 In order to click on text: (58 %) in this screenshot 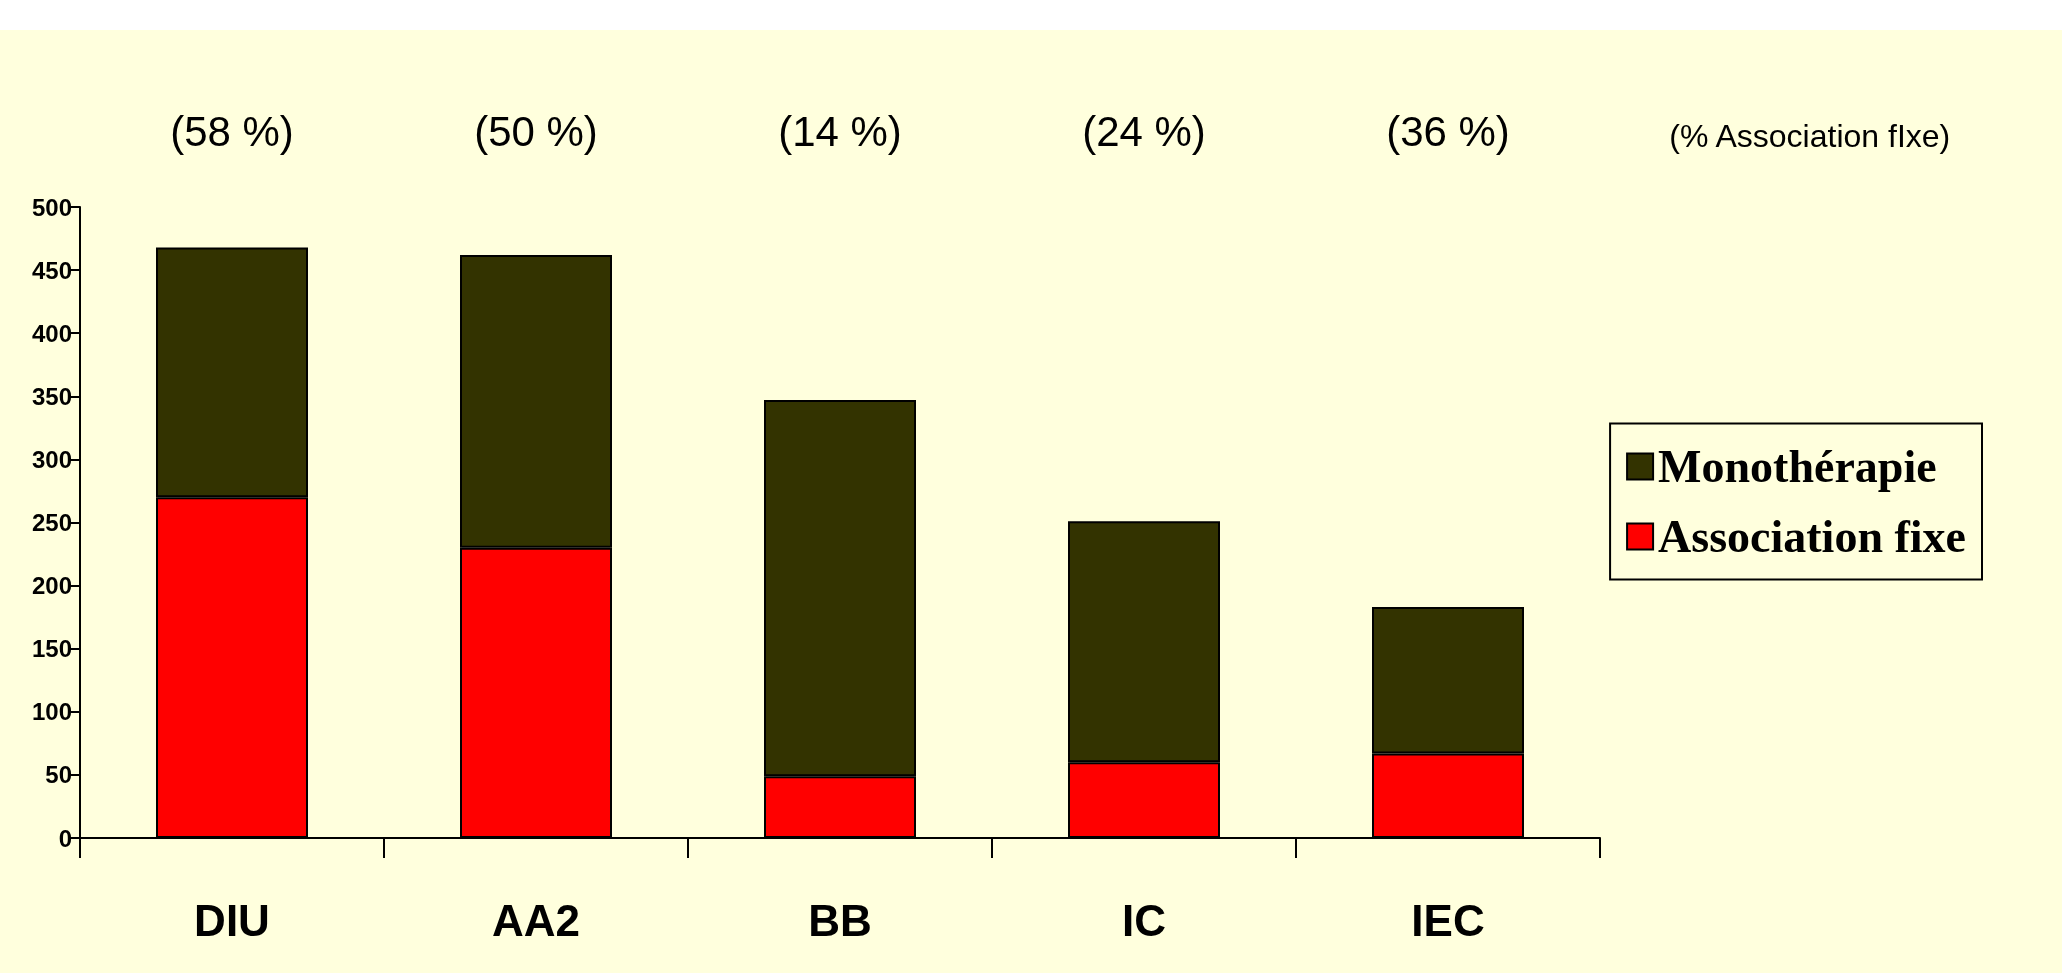, I will do `click(232, 131)`.